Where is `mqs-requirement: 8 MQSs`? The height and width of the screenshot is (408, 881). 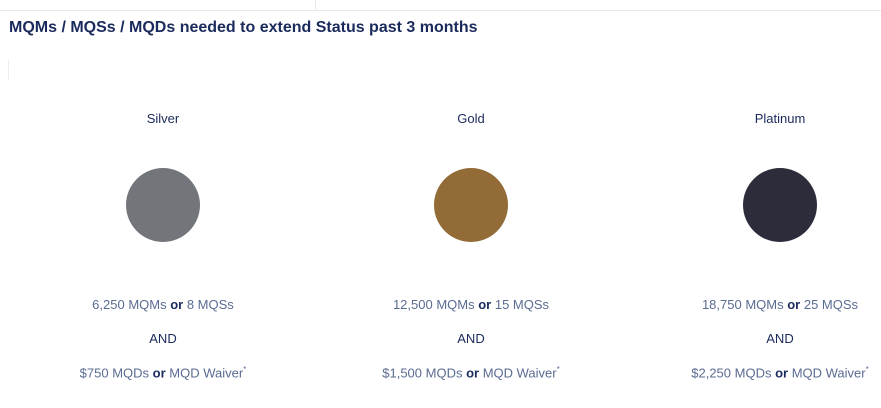
mqs-requirement: 8 MQSs is located at coordinates (210, 304).